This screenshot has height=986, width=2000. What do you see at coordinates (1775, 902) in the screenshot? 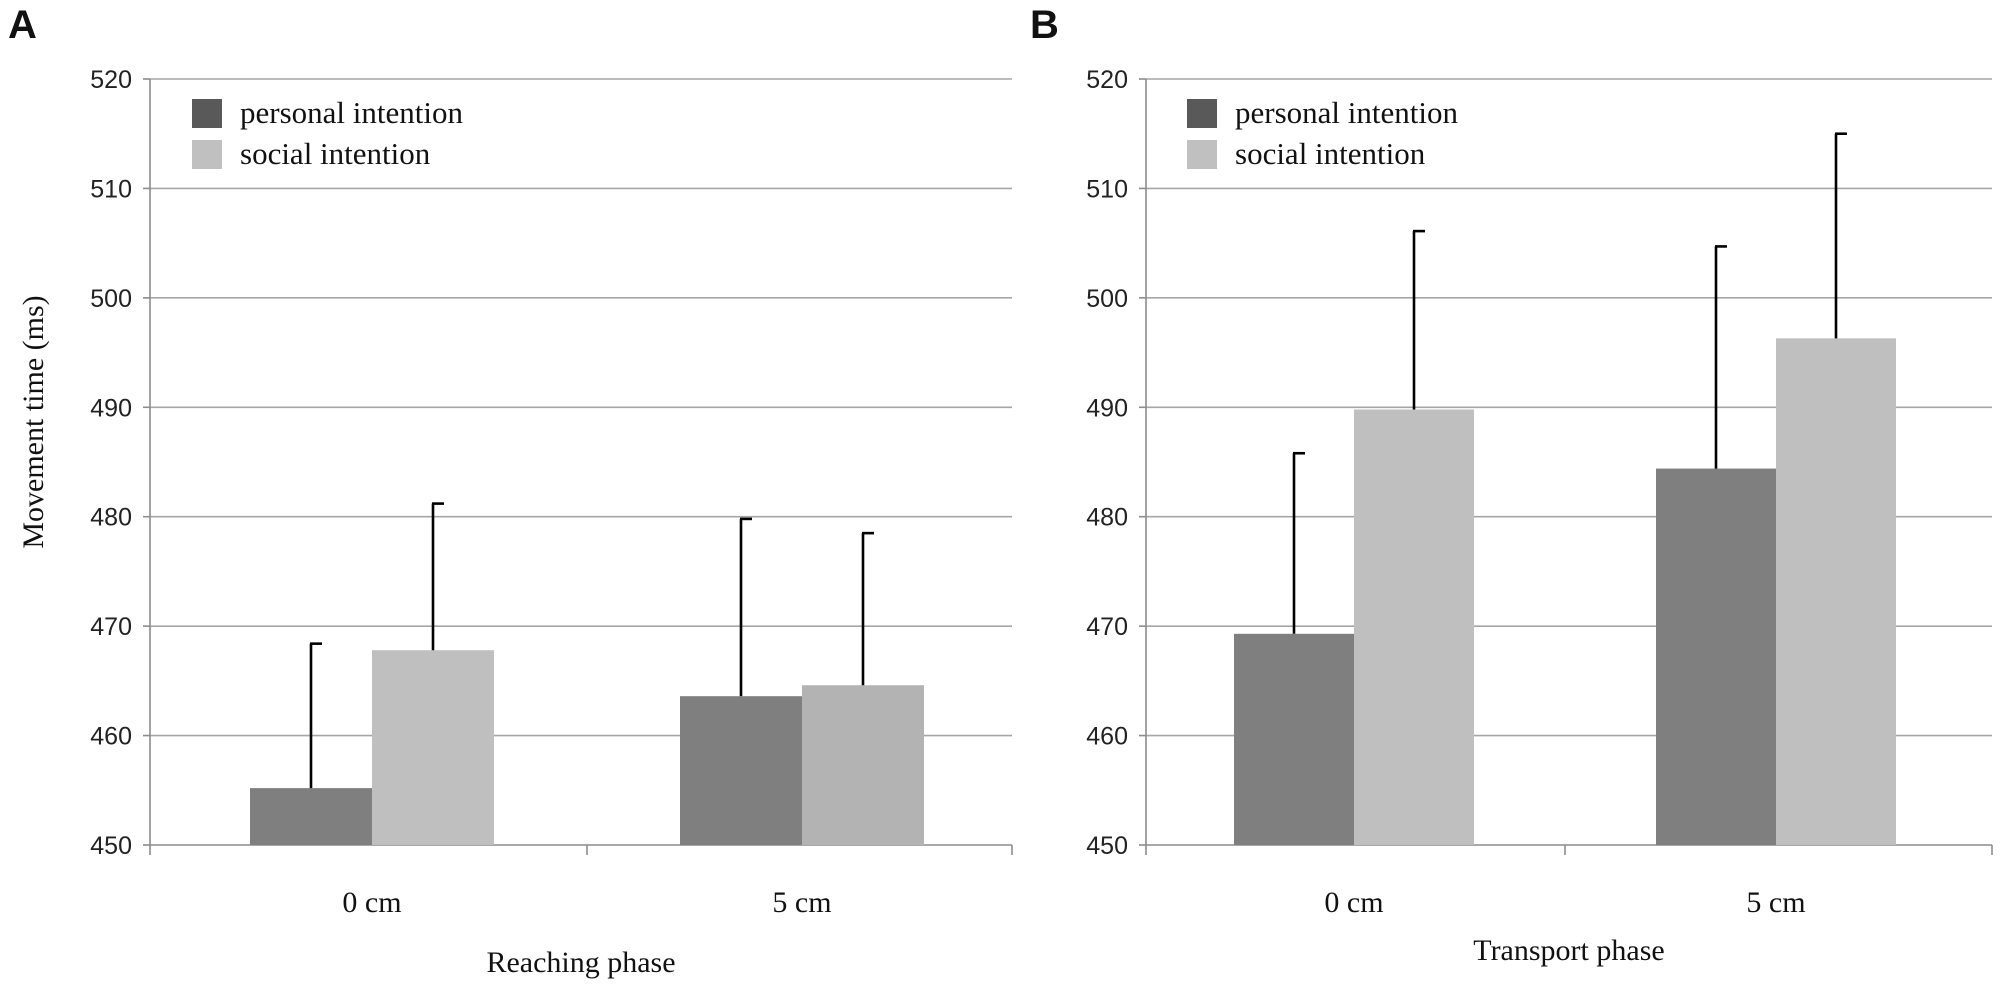
I see `panel-b-category-label-5-cm: 5 cm` at bounding box center [1775, 902].